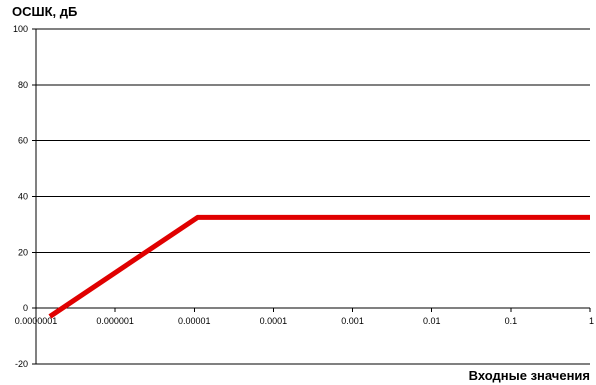  What do you see at coordinates (45, 11) in the screenshot?
I see `y-axis-title: ОСШК, дБ` at bounding box center [45, 11].